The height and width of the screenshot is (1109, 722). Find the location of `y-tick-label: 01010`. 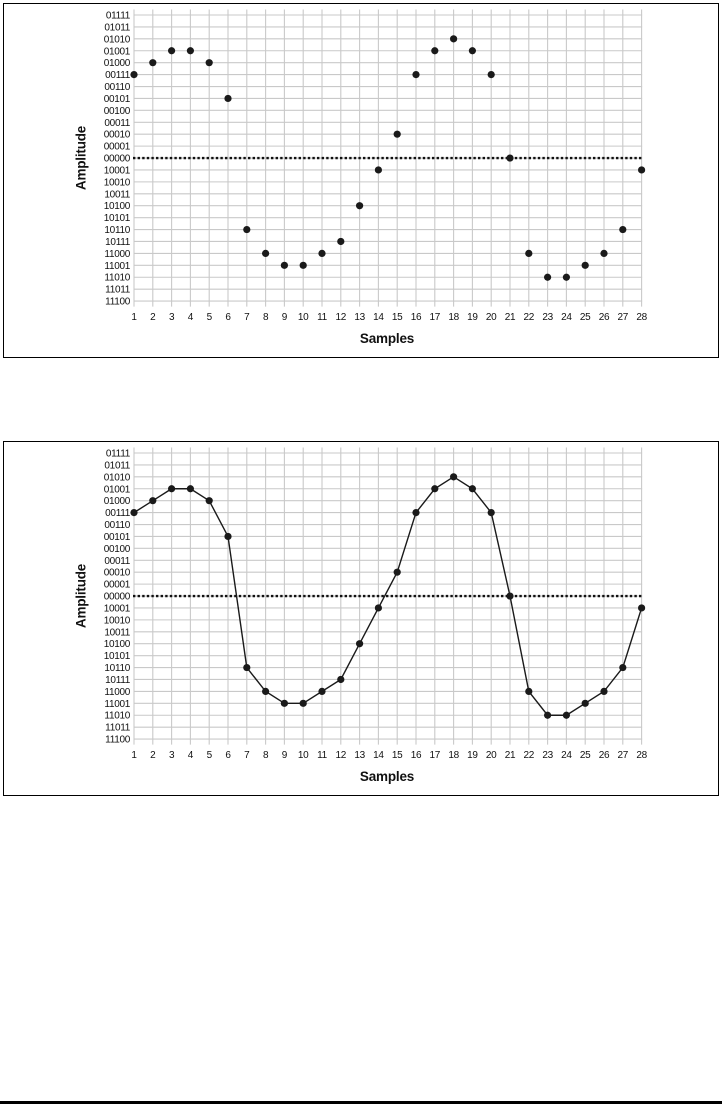

y-tick-label: 01010 is located at coordinates (117, 39).